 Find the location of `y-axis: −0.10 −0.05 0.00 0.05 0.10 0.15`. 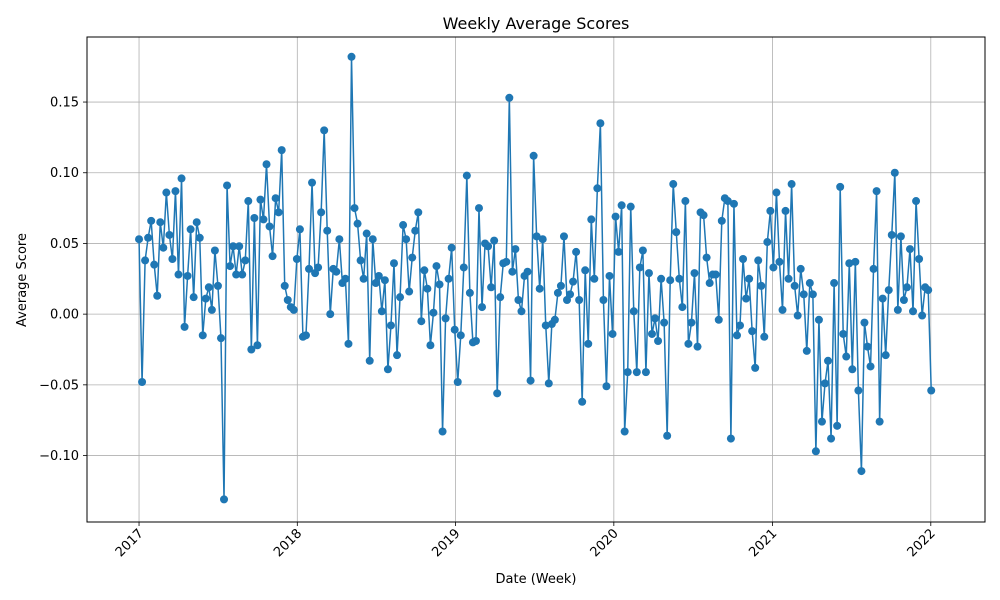

y-axis: −0.10 −0.05 0.00 0.05 0.10 0.15 is located at coordinates (63, 280).